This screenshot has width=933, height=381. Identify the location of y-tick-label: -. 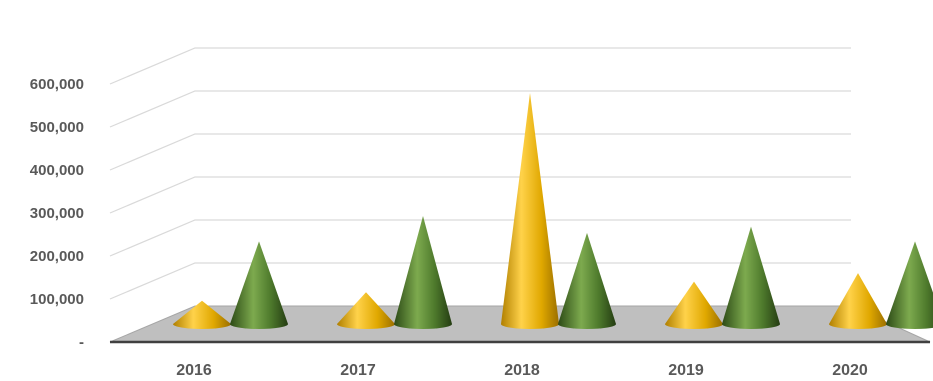
(81, 342).